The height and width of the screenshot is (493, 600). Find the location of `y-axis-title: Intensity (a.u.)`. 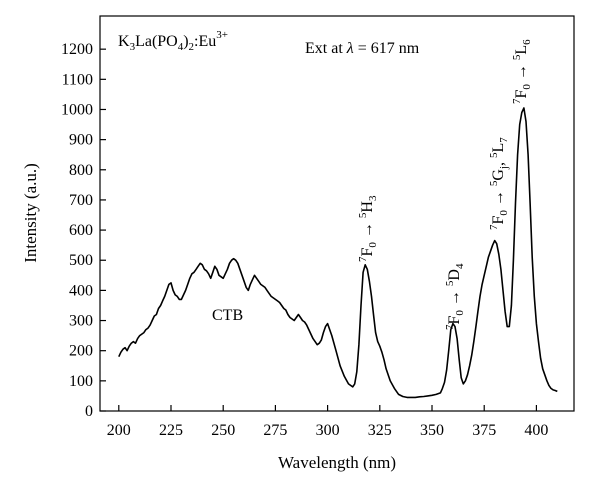

y-axis-title: Intensity (a.u.) is located at coordinates (30, 213).